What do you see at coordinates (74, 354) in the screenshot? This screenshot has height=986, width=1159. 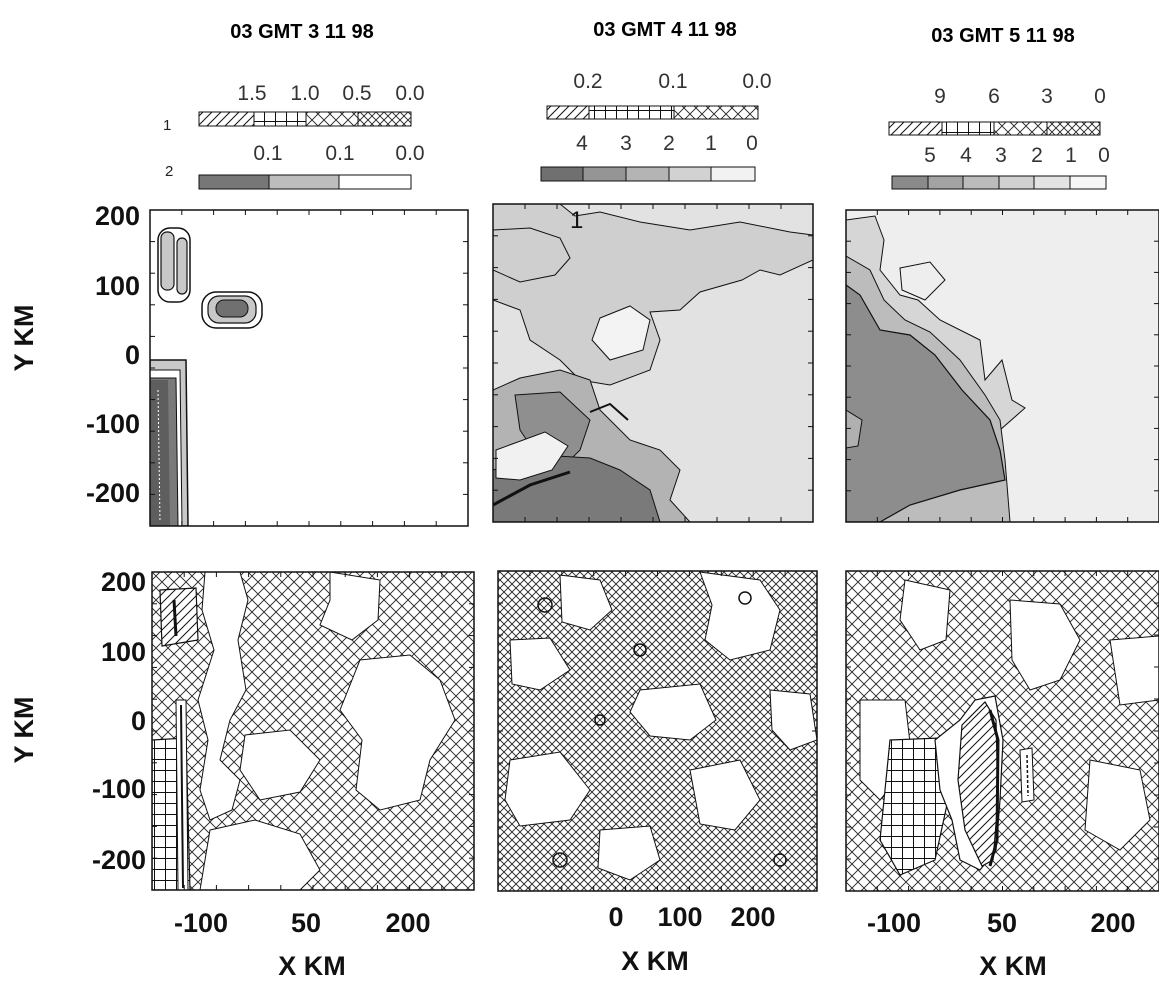 I see `y-axis-top: 200 100 0 -100 -200 Y KM` at bounding box center [74, 354].